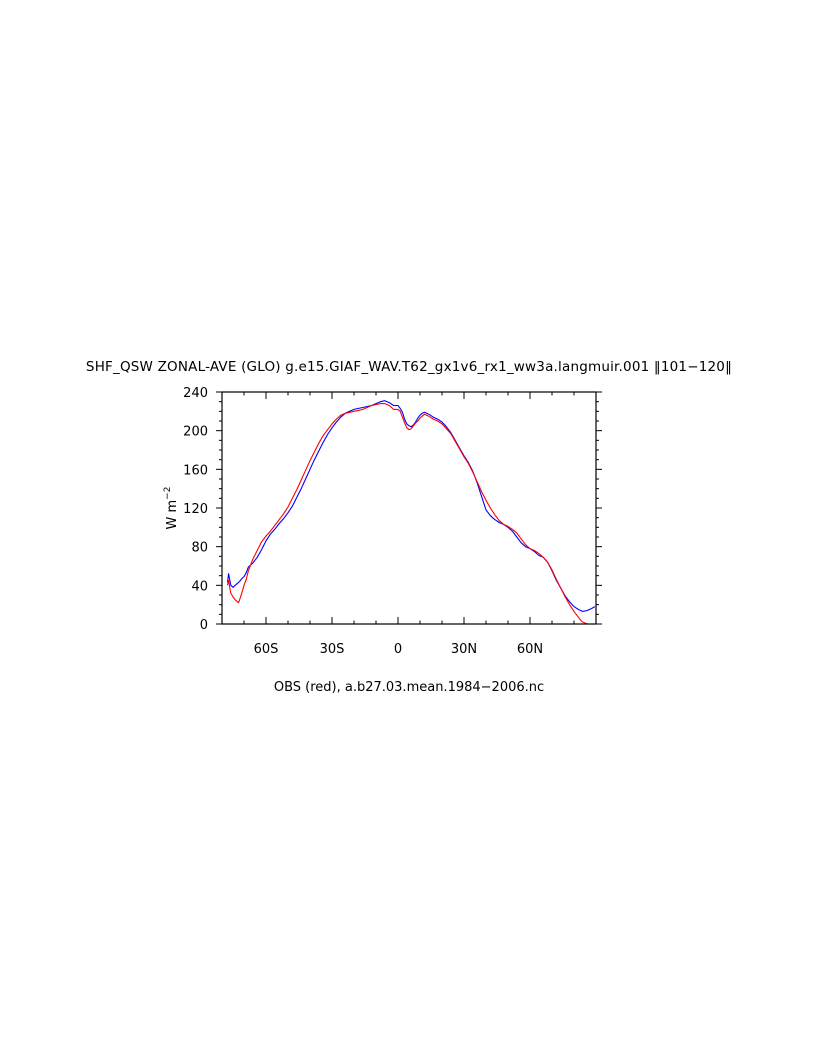 The image size is (818, 1055). I want to click on label-layer: 60S 30S 0 30N 60N 0 40 80 120 160 200 240, so click(363, 521).